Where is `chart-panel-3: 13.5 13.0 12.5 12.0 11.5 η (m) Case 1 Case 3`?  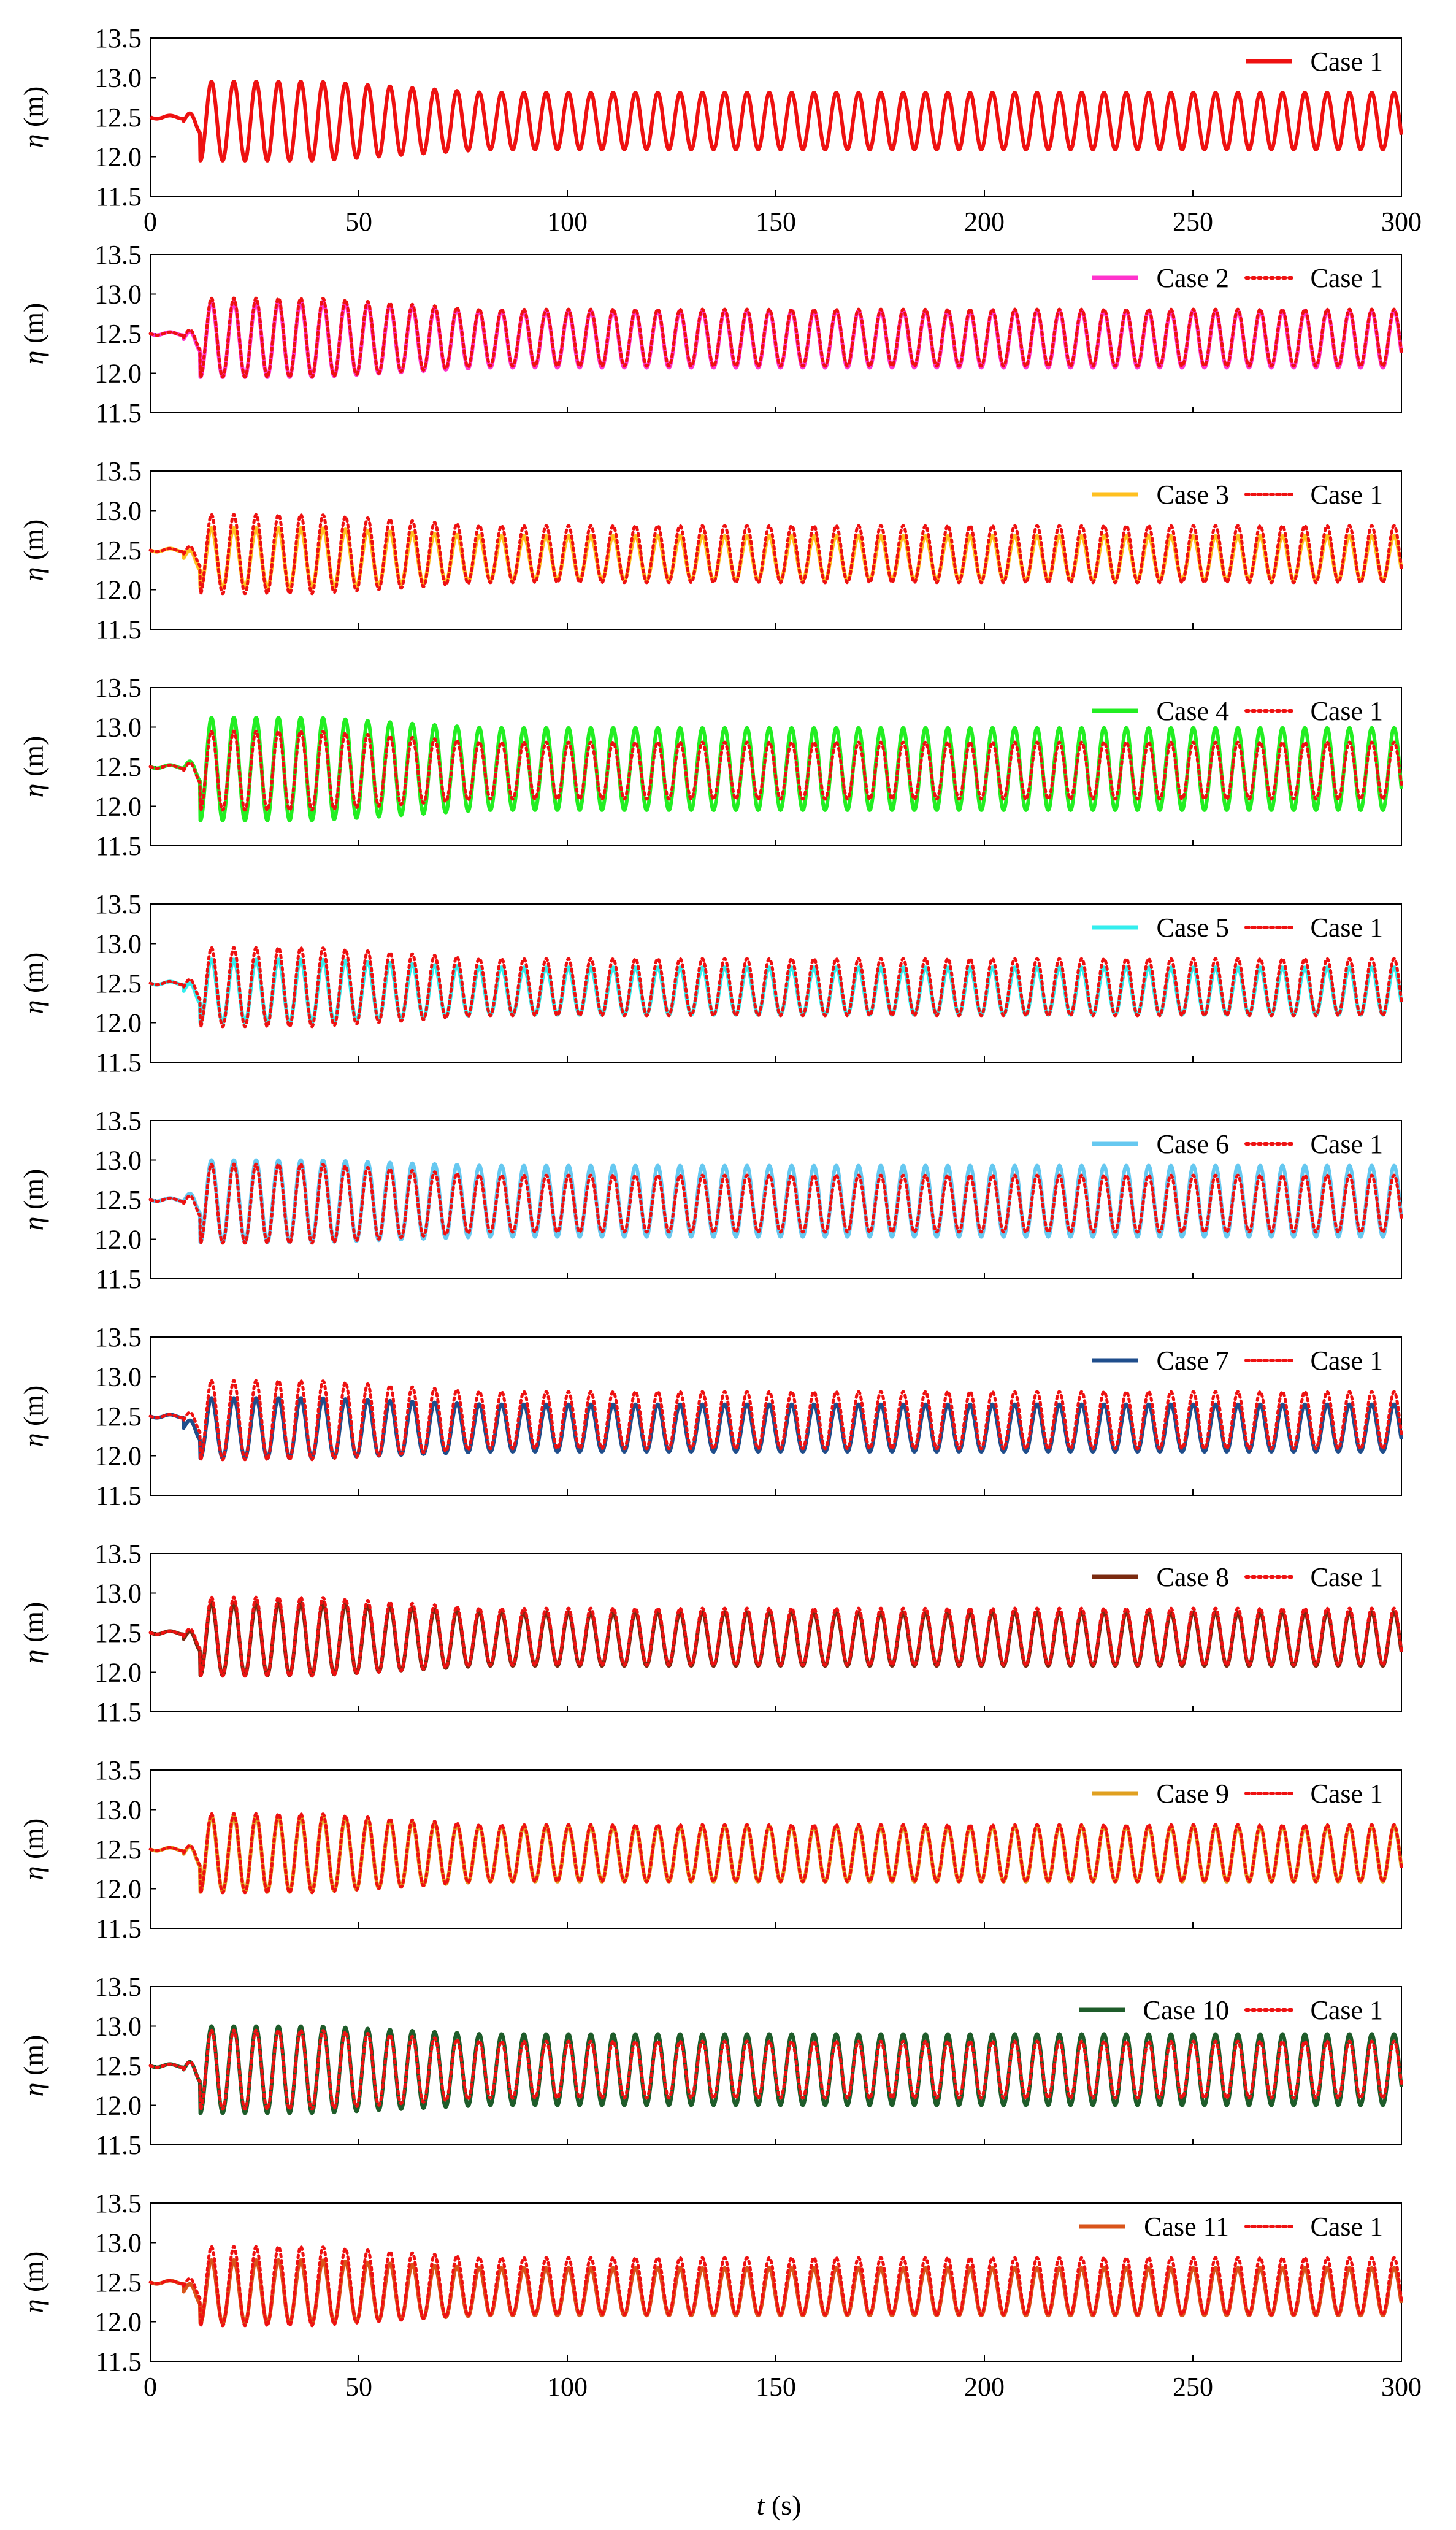 chart-panel-3: 13.5 13.0 12.5 12.0 11.5 η (m) Case 1 Case 3 is located at coordinates (710, 550).